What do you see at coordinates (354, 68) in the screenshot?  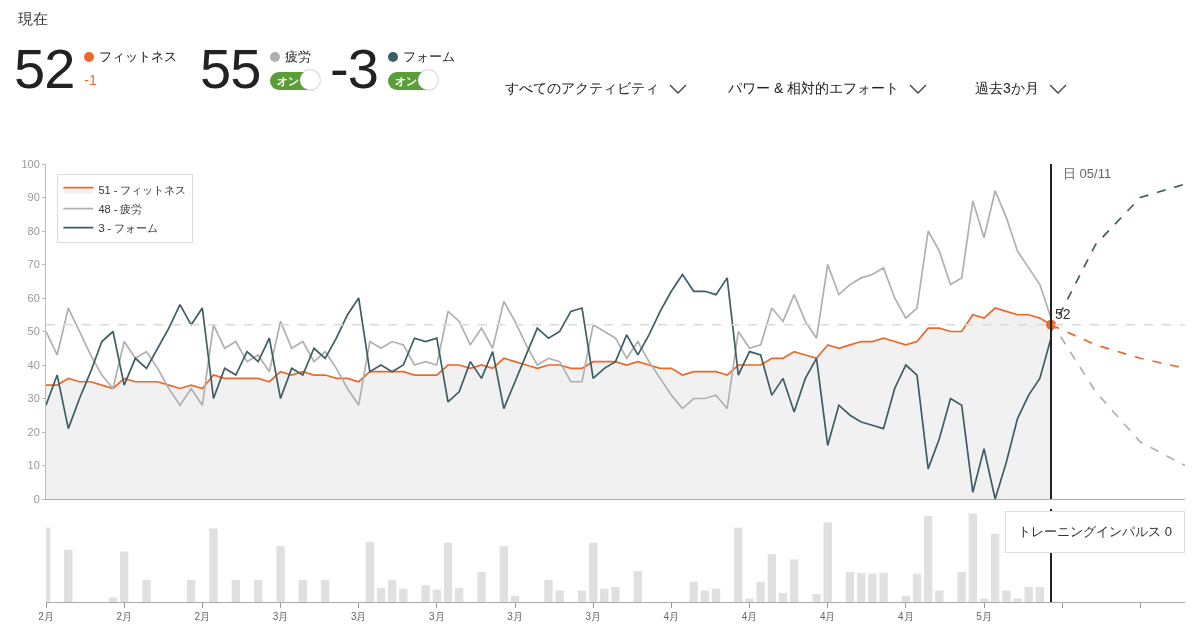 I see `text: -3` at bounding box center [354, 68].